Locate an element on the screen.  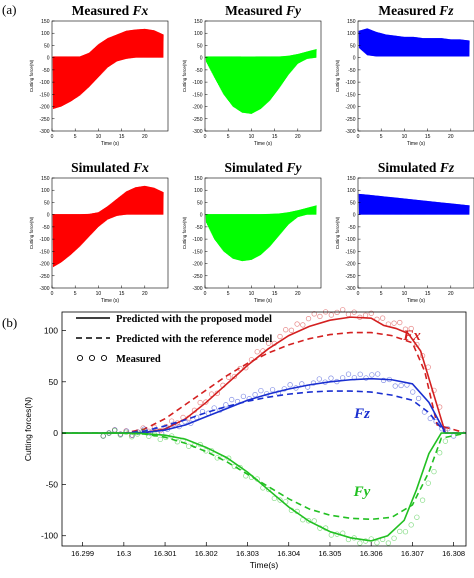
subplot-title: Simulated Fy is located at coordinates (264, 167).